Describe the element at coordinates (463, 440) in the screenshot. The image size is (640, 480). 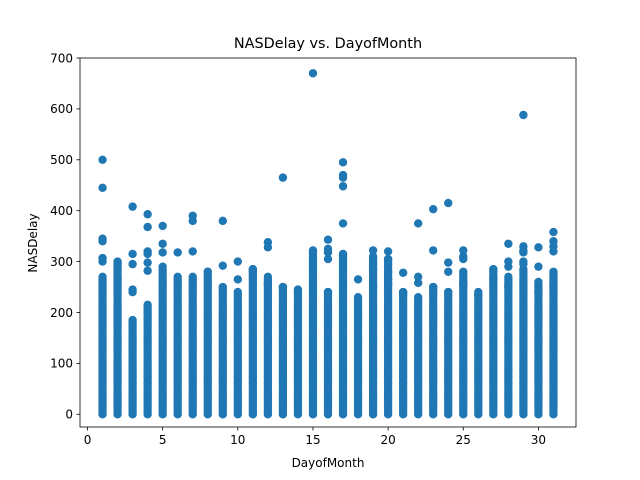
I see `x-tick-label: 25` at that location.